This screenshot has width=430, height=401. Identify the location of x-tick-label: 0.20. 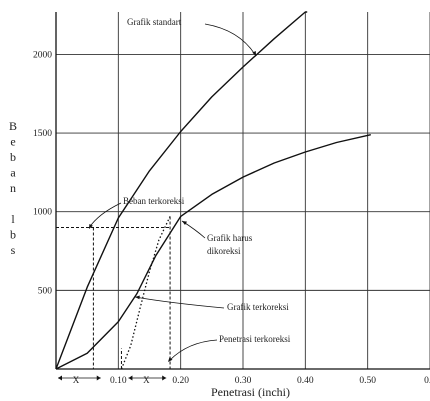
(180, 381).